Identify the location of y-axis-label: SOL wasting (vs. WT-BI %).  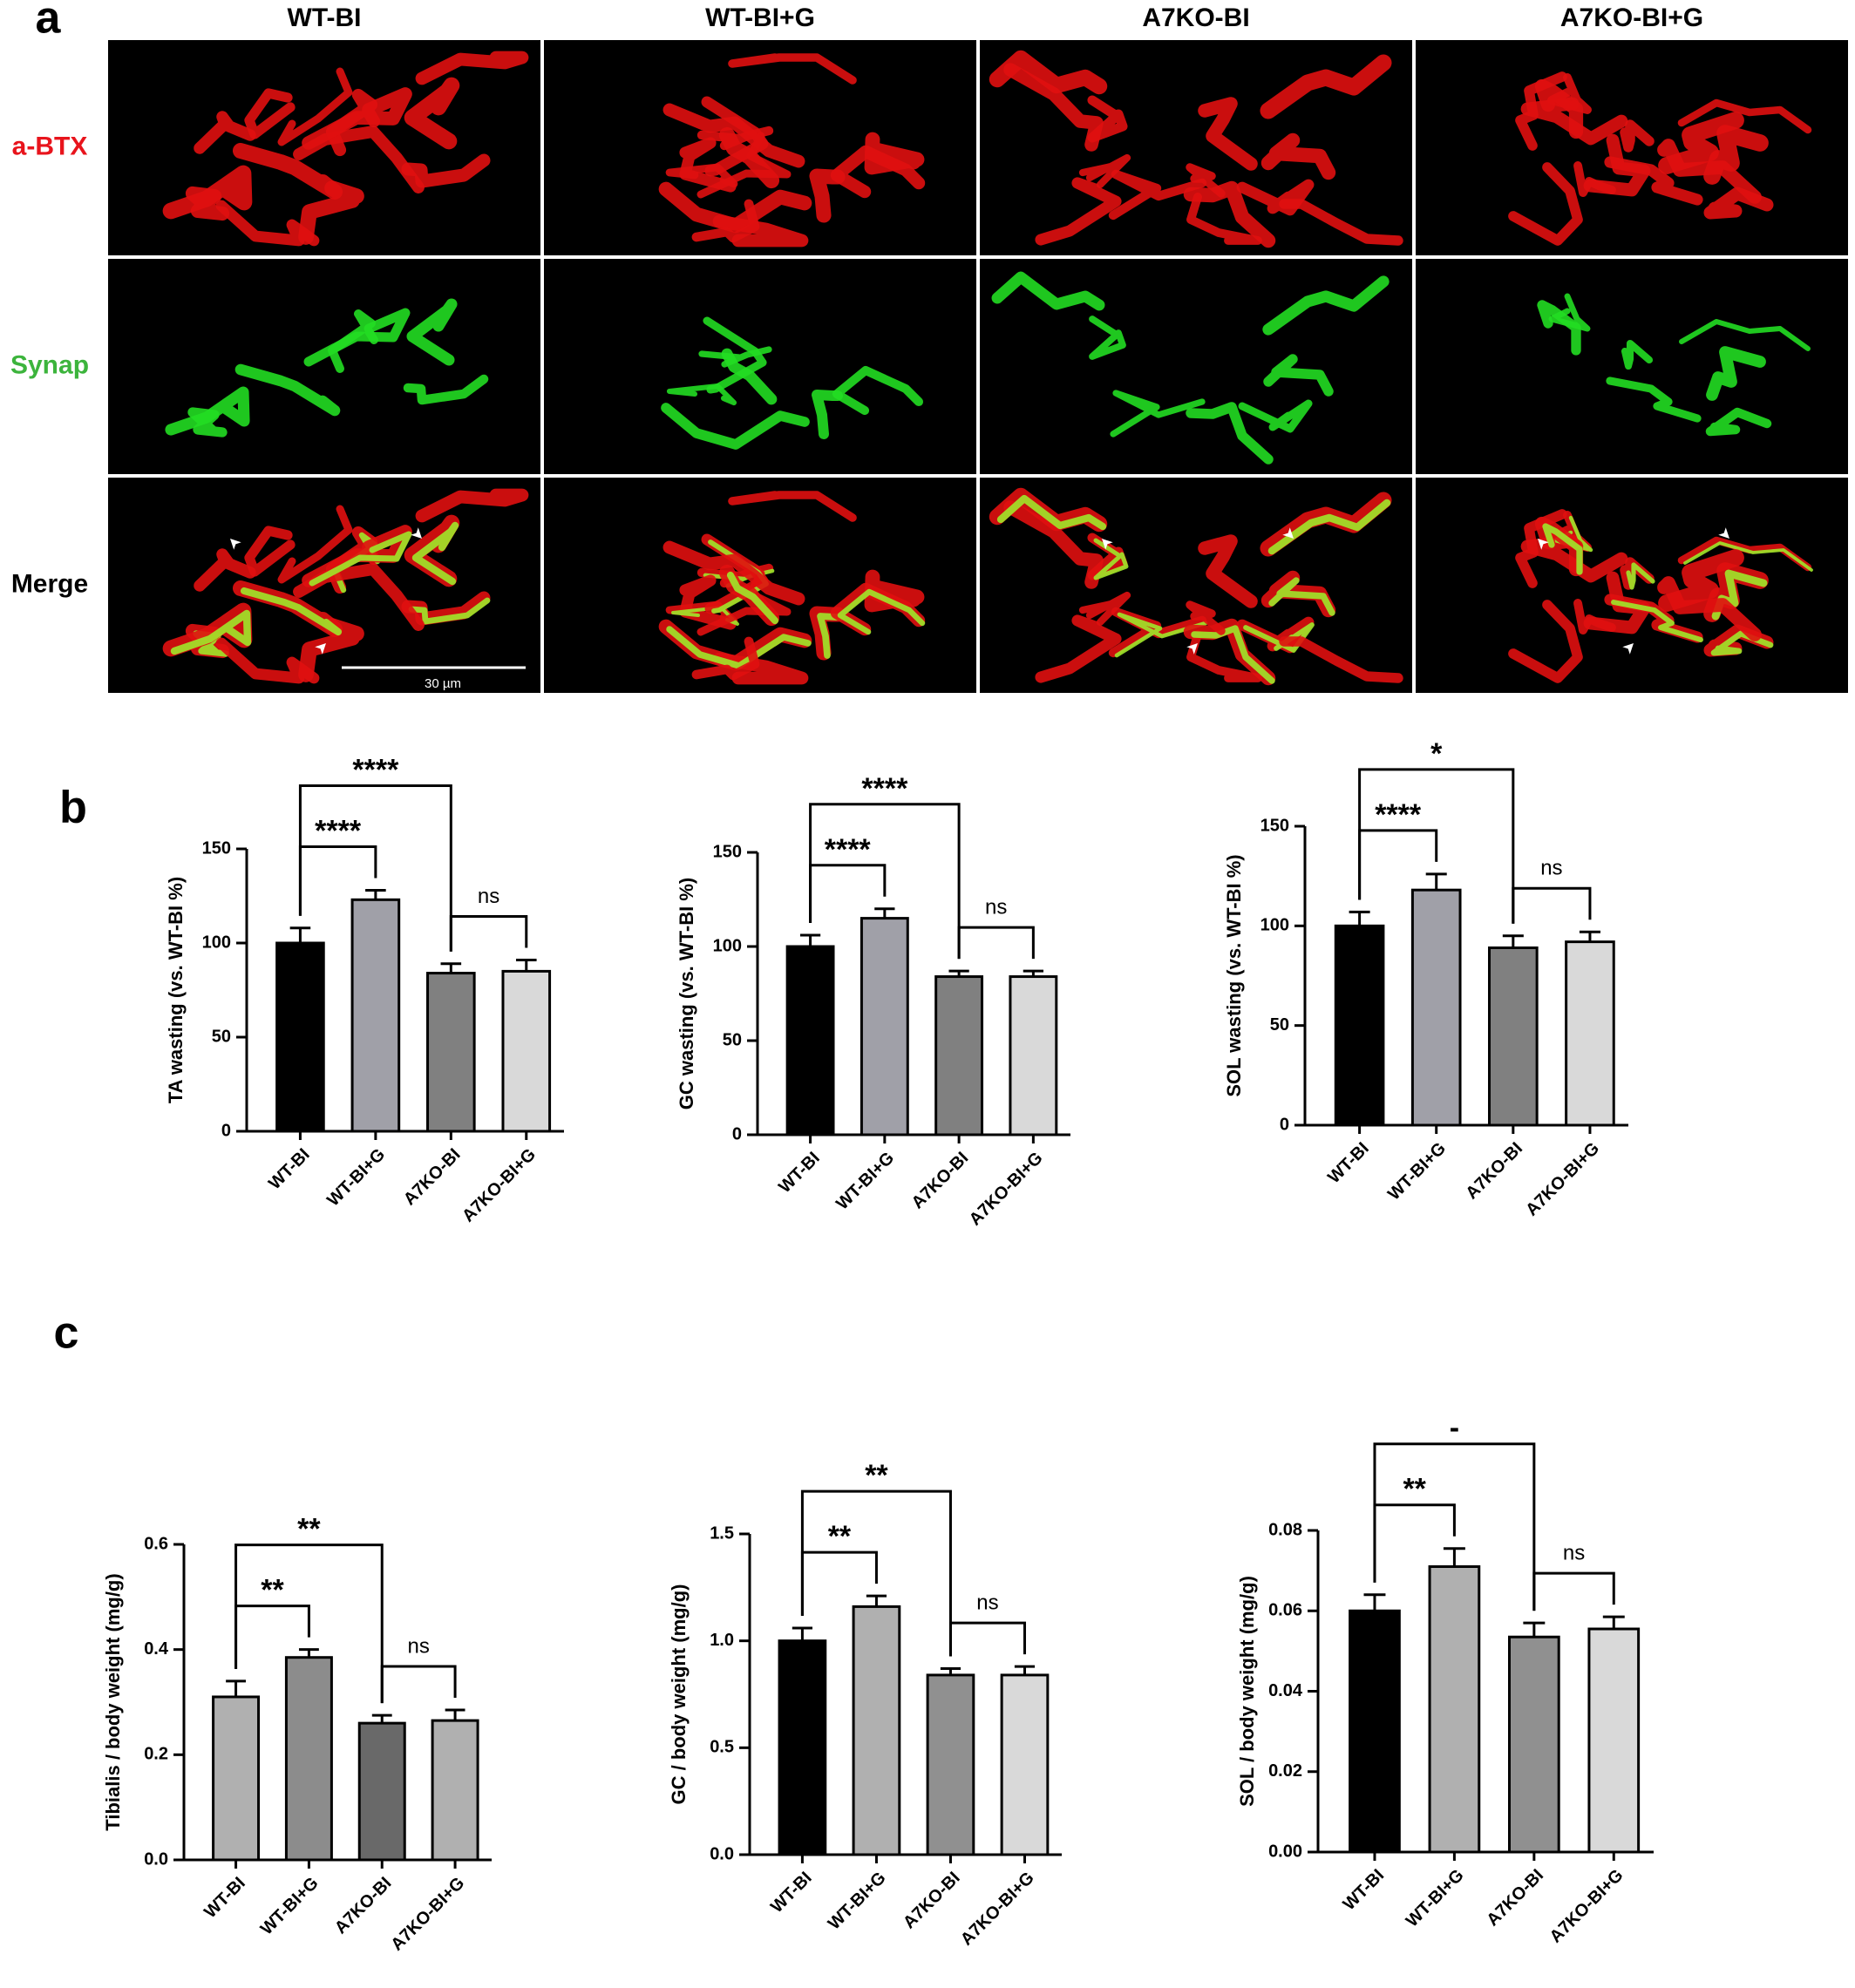
(1234, 975).